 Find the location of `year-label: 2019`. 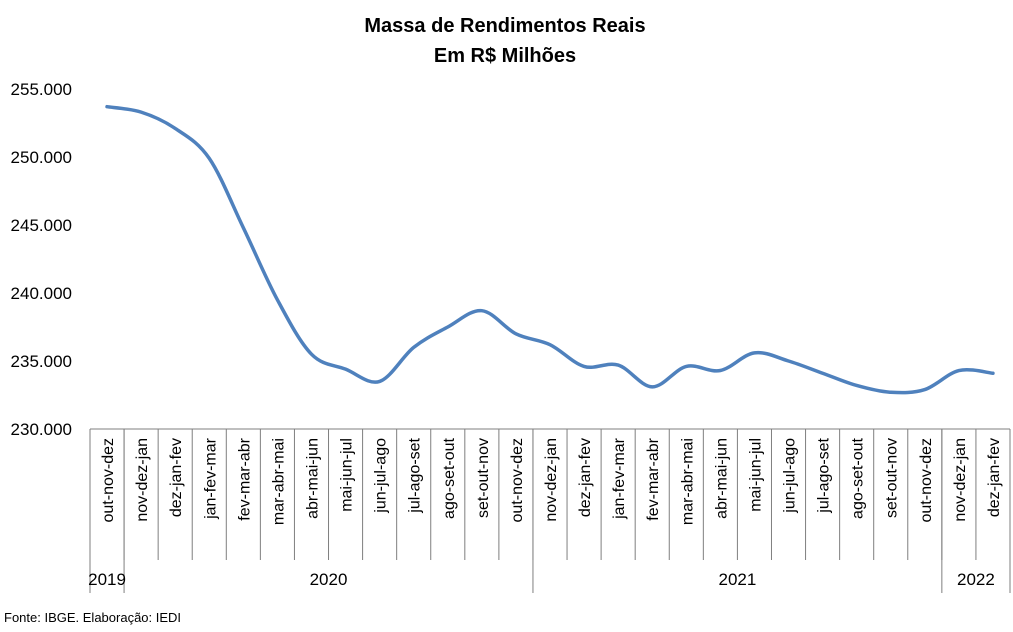

year-label: 2019 is located at coordinates (107, 579).